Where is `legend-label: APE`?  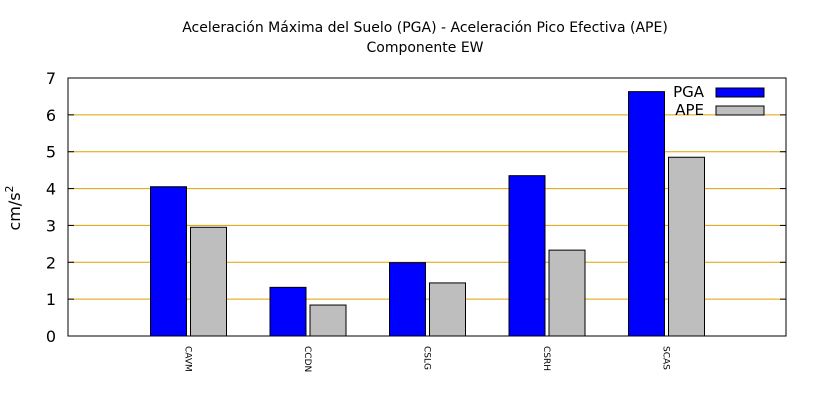 legend-label: APE is located at coordinates (689, 110).